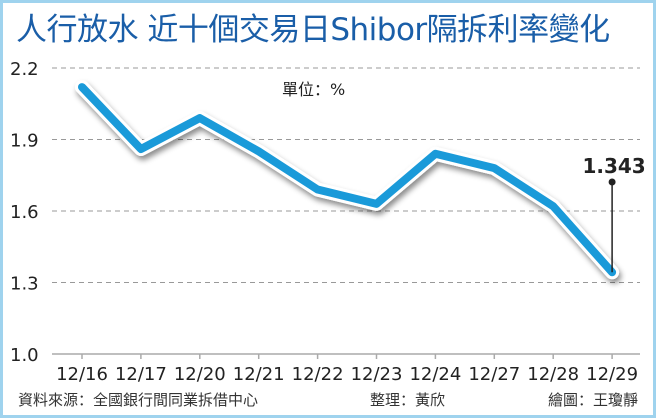  Describe the element at coordinates (318, 374) in the screenshot. I see `x-tick-label: 12/22` at that location.